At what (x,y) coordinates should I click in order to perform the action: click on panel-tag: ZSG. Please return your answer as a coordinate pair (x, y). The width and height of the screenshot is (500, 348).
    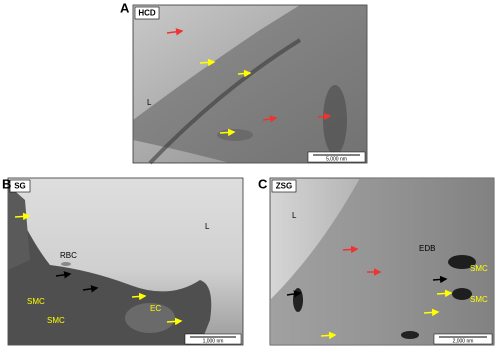
    Looking at the image, I should click on (284, 186).